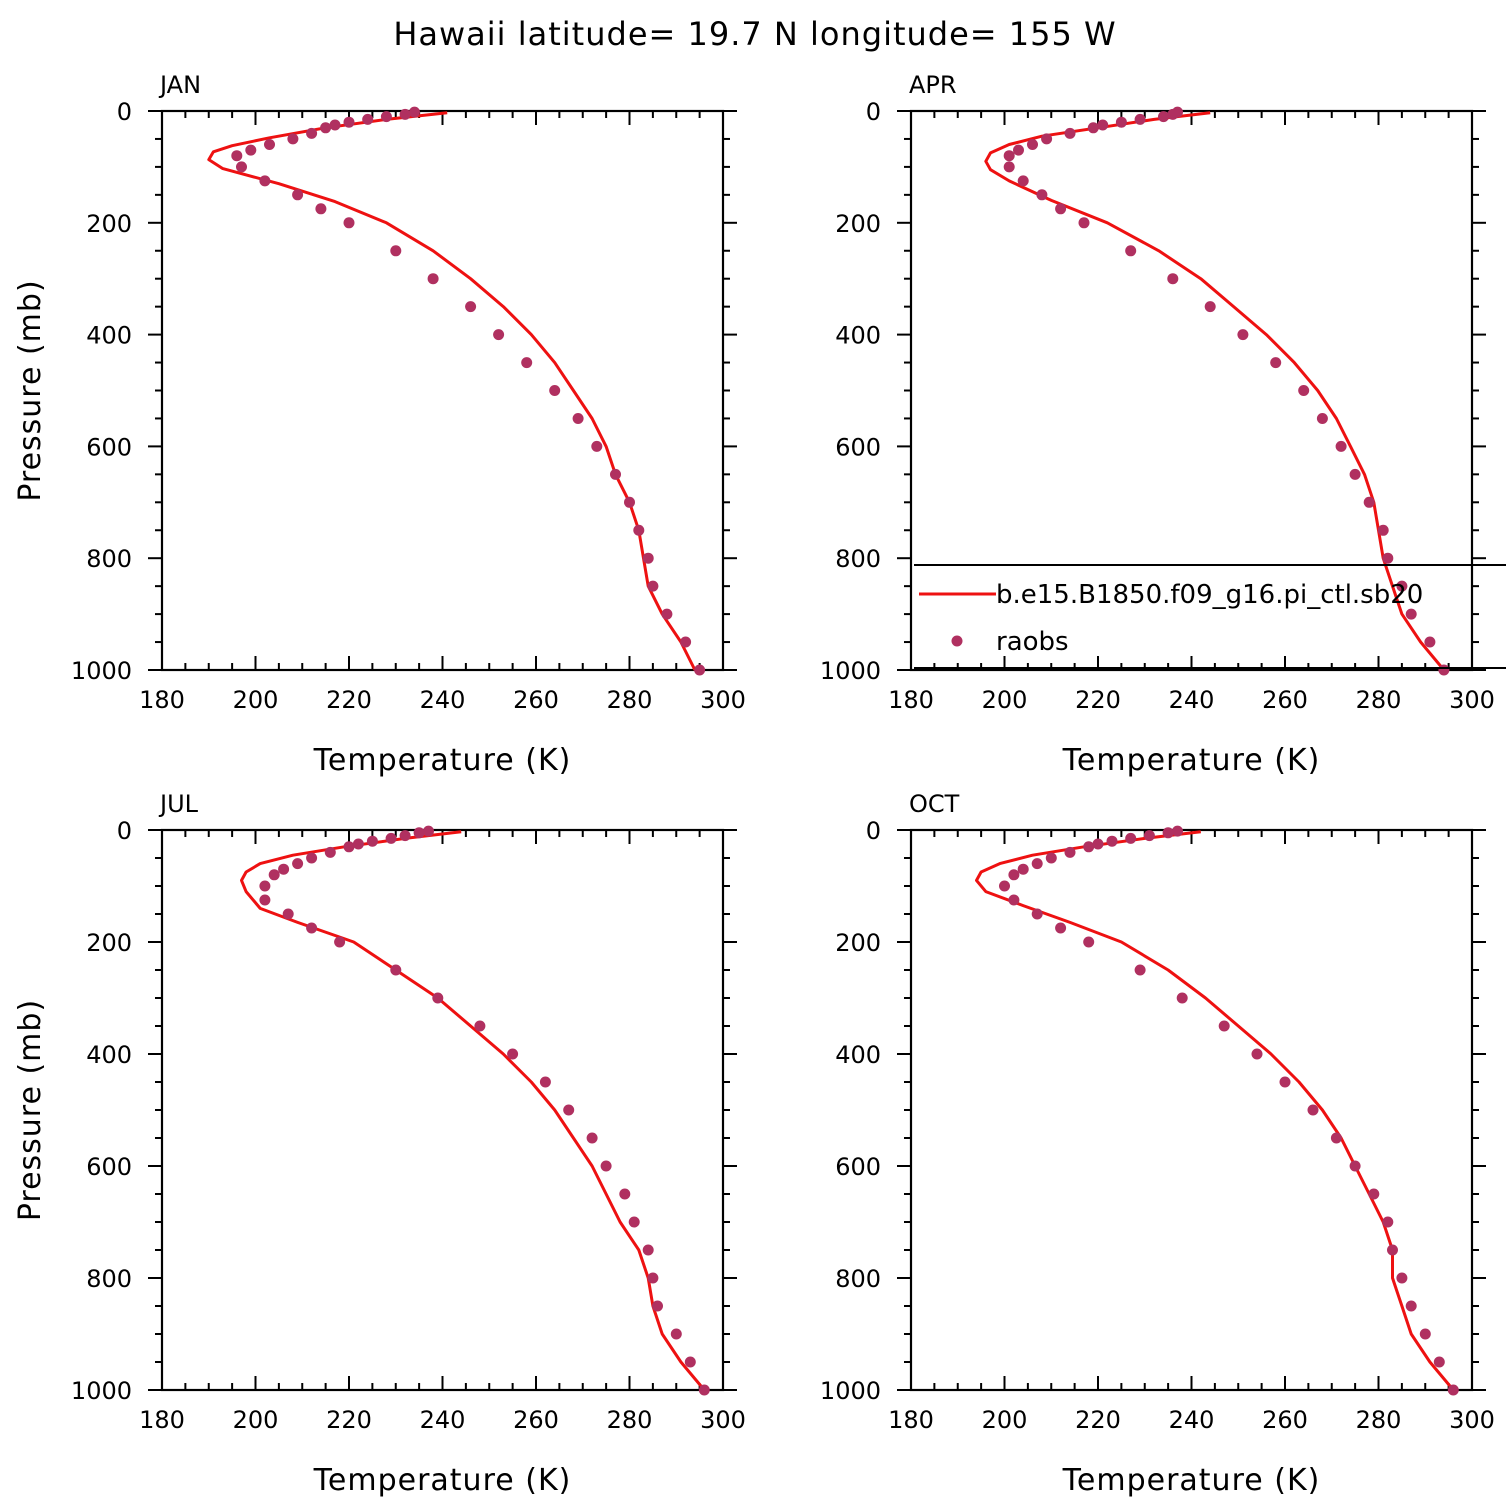 The image size is (1510, 1510). I want to click on model-profile-line, so click(473, 1110).